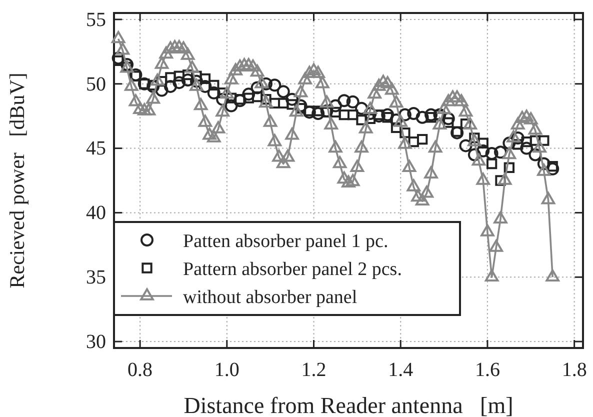  Describe the element at coordinates (17, 180) in the screenshot. I see `y-axis-title: Recieved power [dBuV]` at that location.